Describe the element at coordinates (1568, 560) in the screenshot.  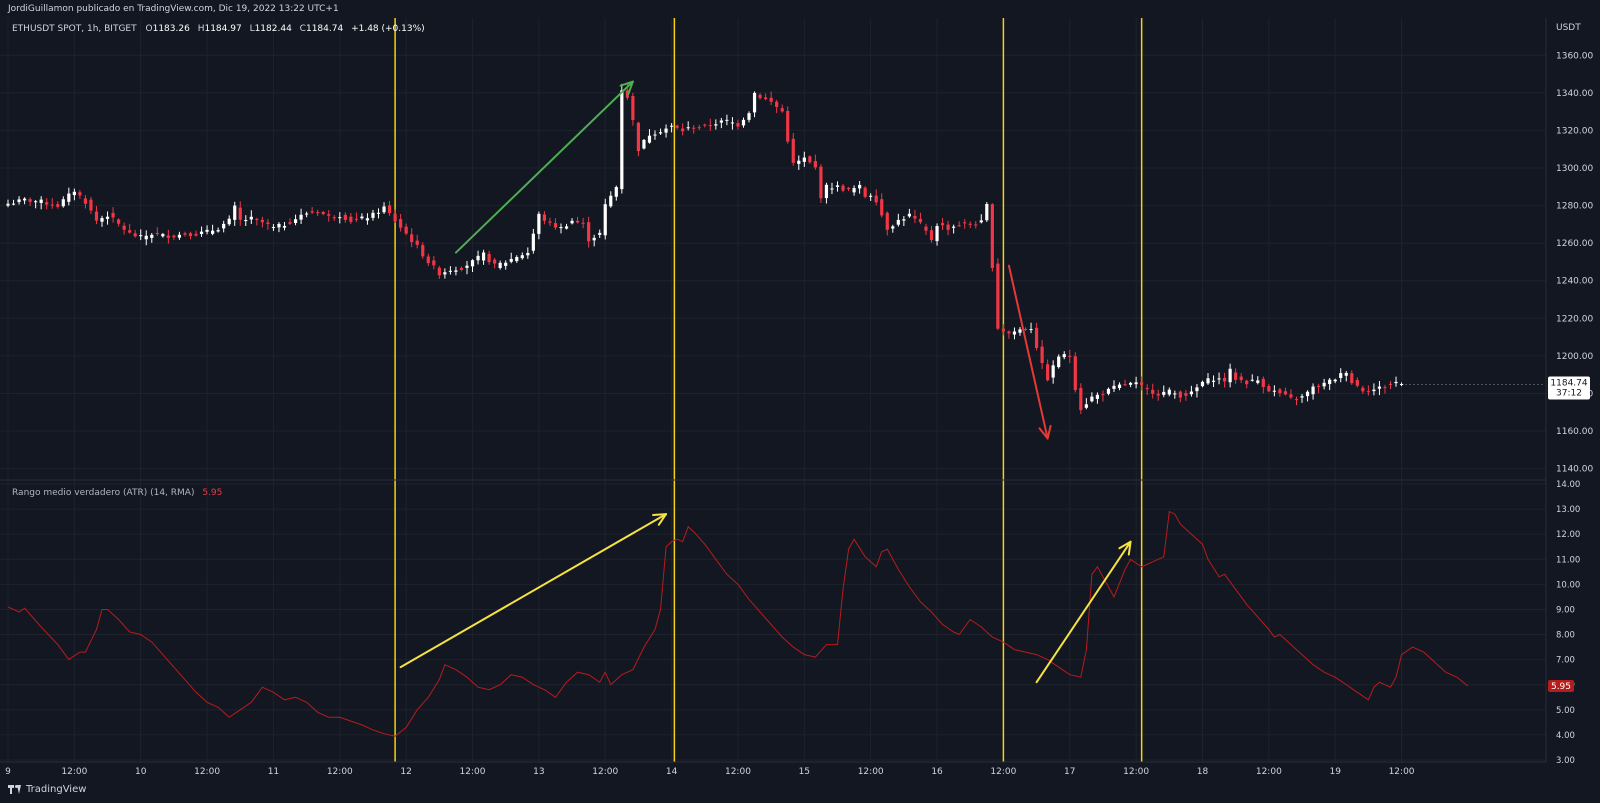
I see `atr-tick-label: 11.00` at that location.